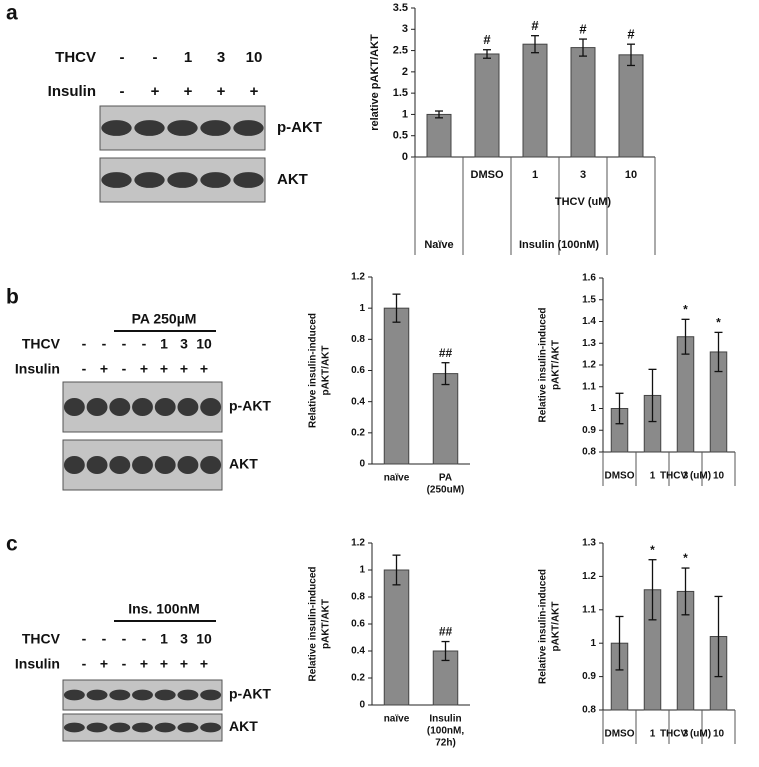  I want to click on y-tick-label: 1, so click(593, 643).